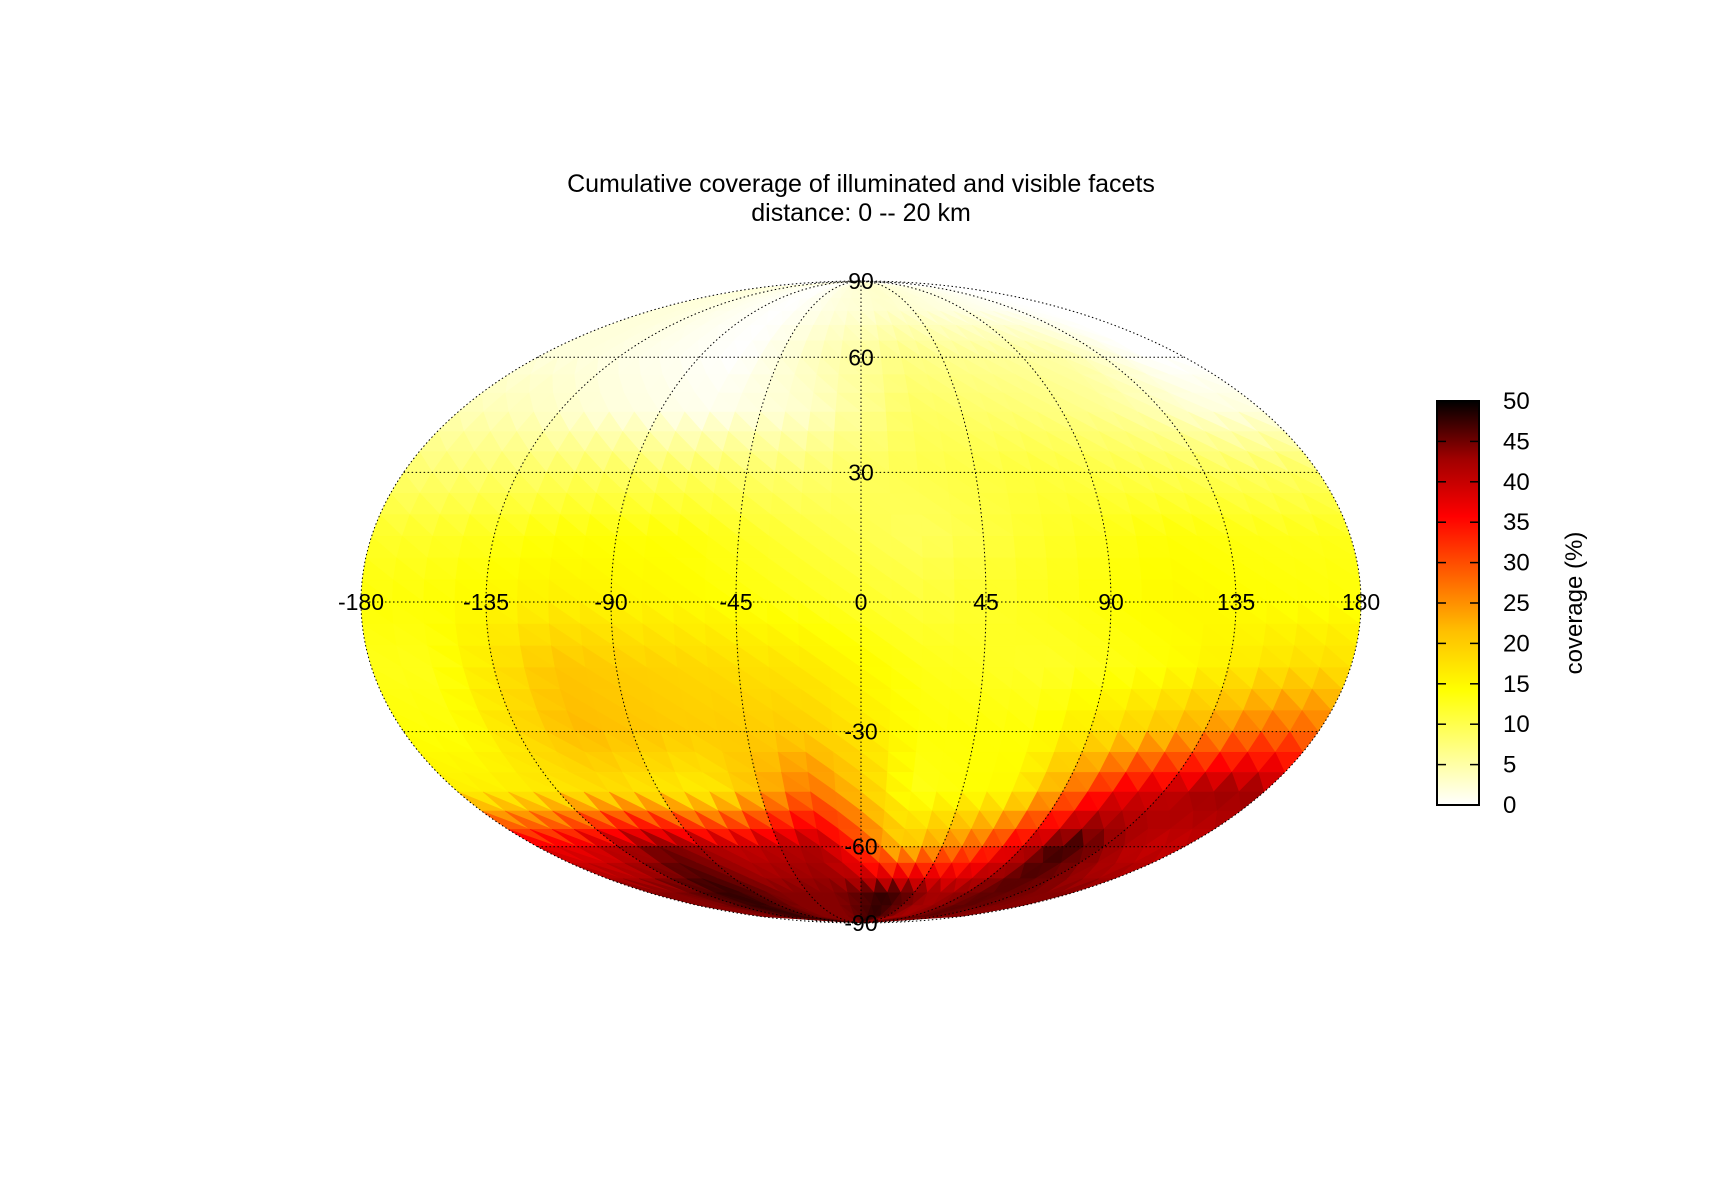 The height and width of the screenshot is (1200, 1716). What do you see at coordinates (1516, 401) in the screenshot?
I see `colorbar-tick-label: 50` at bounding box center [1516, 401].